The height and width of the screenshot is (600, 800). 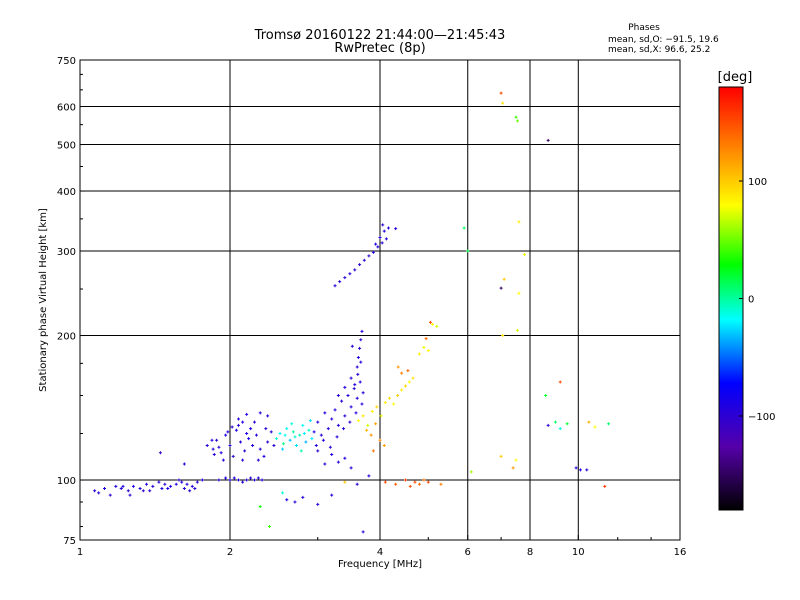 What do you see at coordinates (380, 35) in the screenshot?
I see `chart-title: Tromsø 20160122 21:44:00—21:45:43` at bounding box center [380, 35].